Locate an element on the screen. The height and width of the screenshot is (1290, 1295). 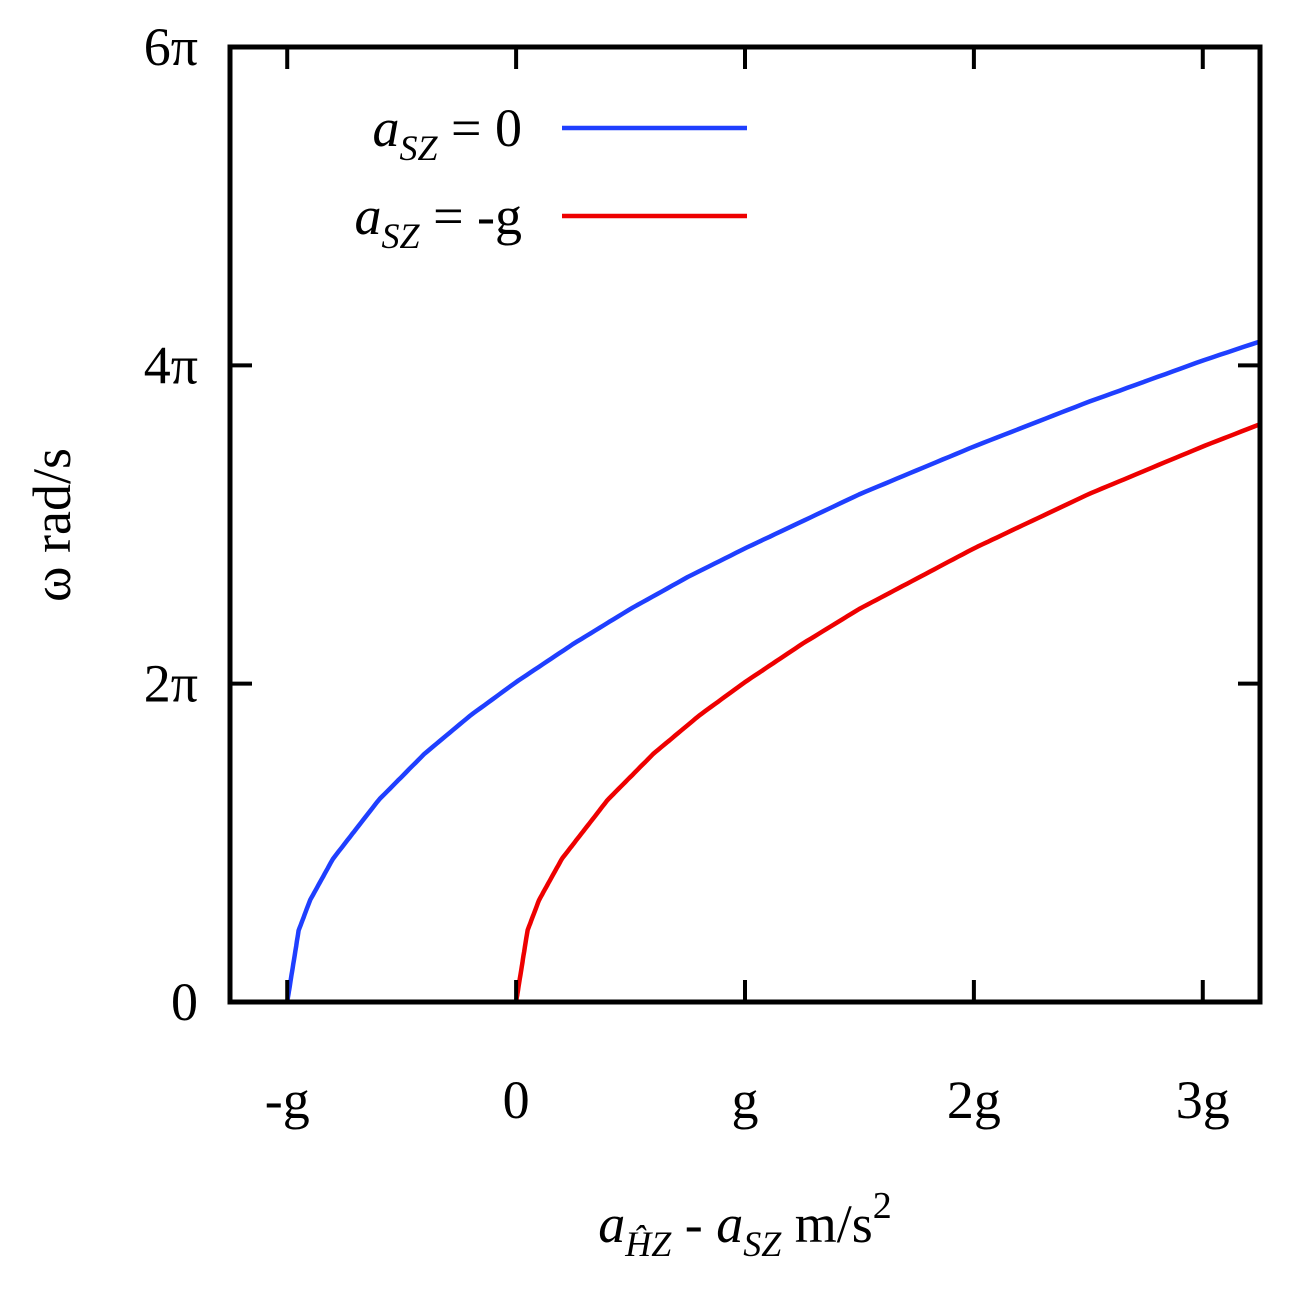
x-tick-label: 0 is located at coordinates (516, 1100).